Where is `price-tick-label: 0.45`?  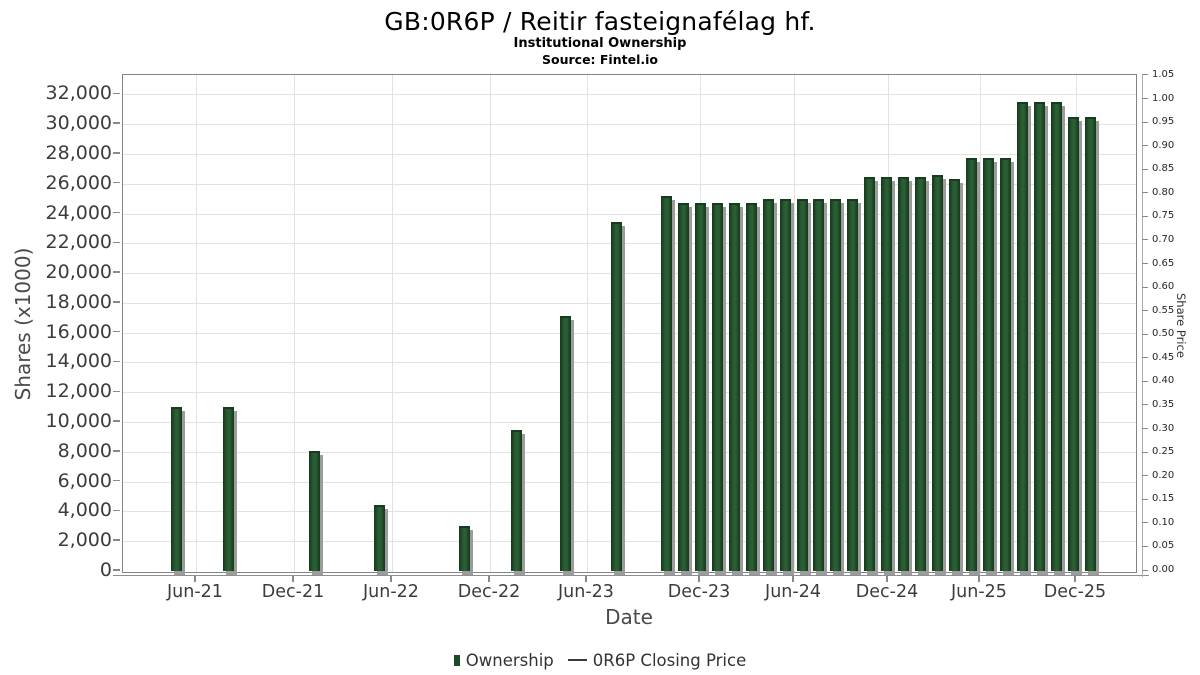
price-tick-label: 0.45 is located at coordinates (1163, 357).